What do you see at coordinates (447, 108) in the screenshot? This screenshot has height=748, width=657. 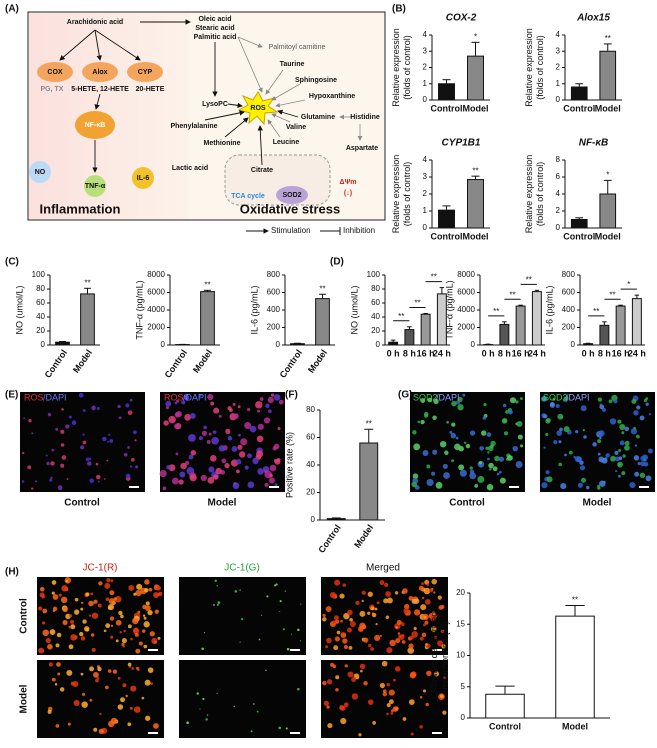 I see `x-tick-label: Control` at bounding box center [447, 108].